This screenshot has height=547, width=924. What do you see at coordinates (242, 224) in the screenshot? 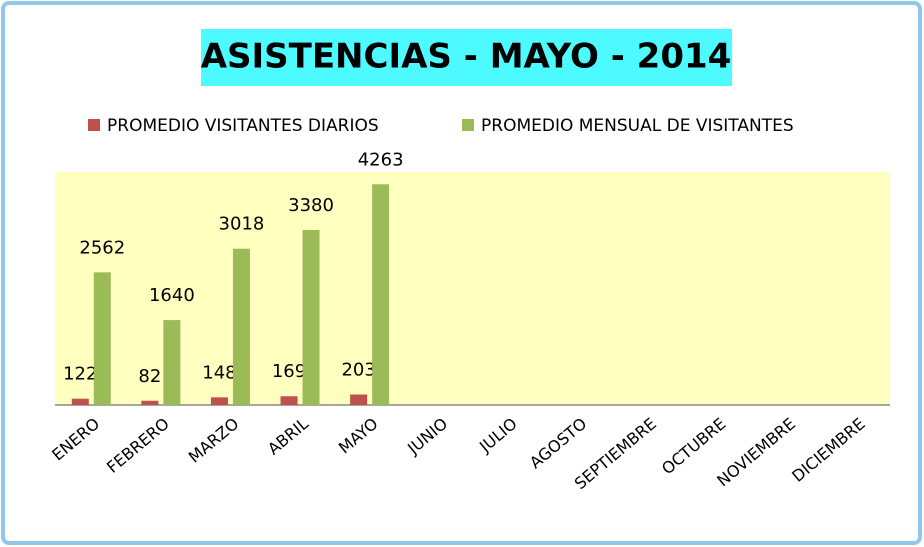
I see `value-label: 3018` at bounding box center [242, 224].